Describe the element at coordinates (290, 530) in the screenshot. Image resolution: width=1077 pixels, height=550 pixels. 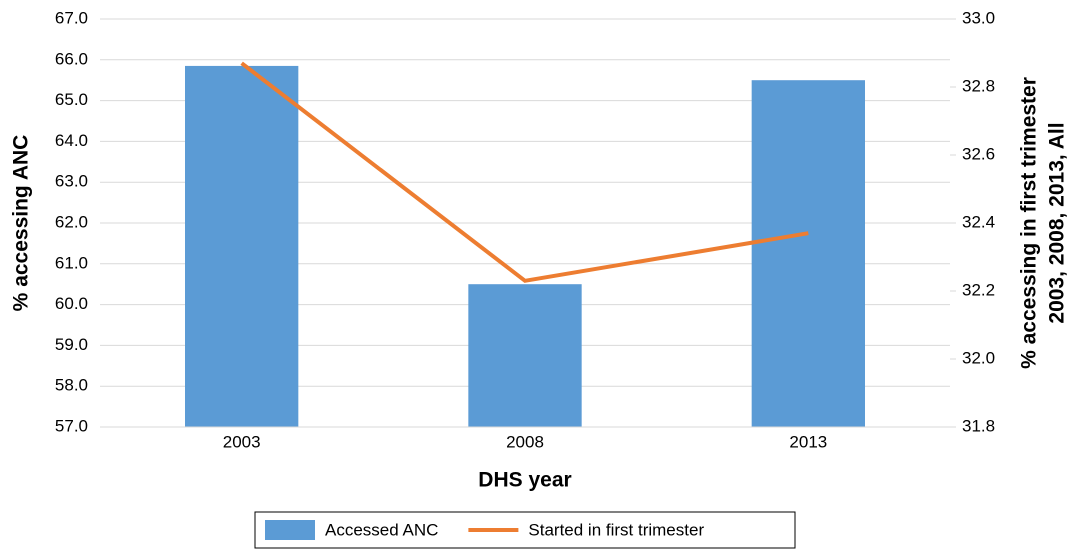
I see `legend-swatch` at that location.